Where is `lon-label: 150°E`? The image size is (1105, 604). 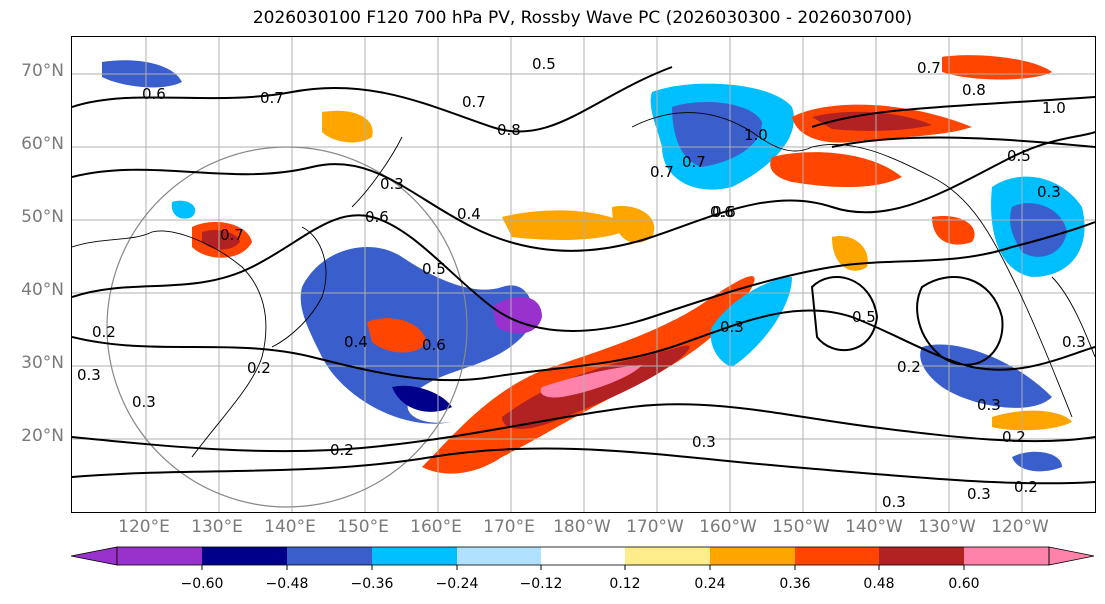
lon-label: 150°E is located at coordinates (363, 527).